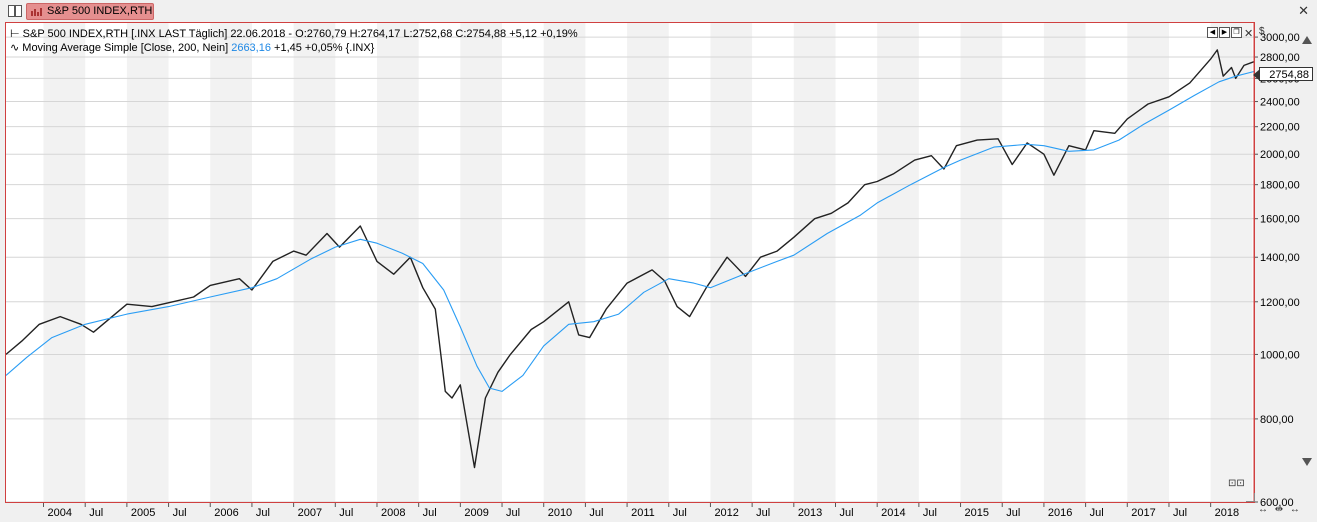 The width and height of the screenshot is (1317, 522). I want to click on window-titlebar: S&P 500 INDEX,RTH ✕, so click(658, 11).